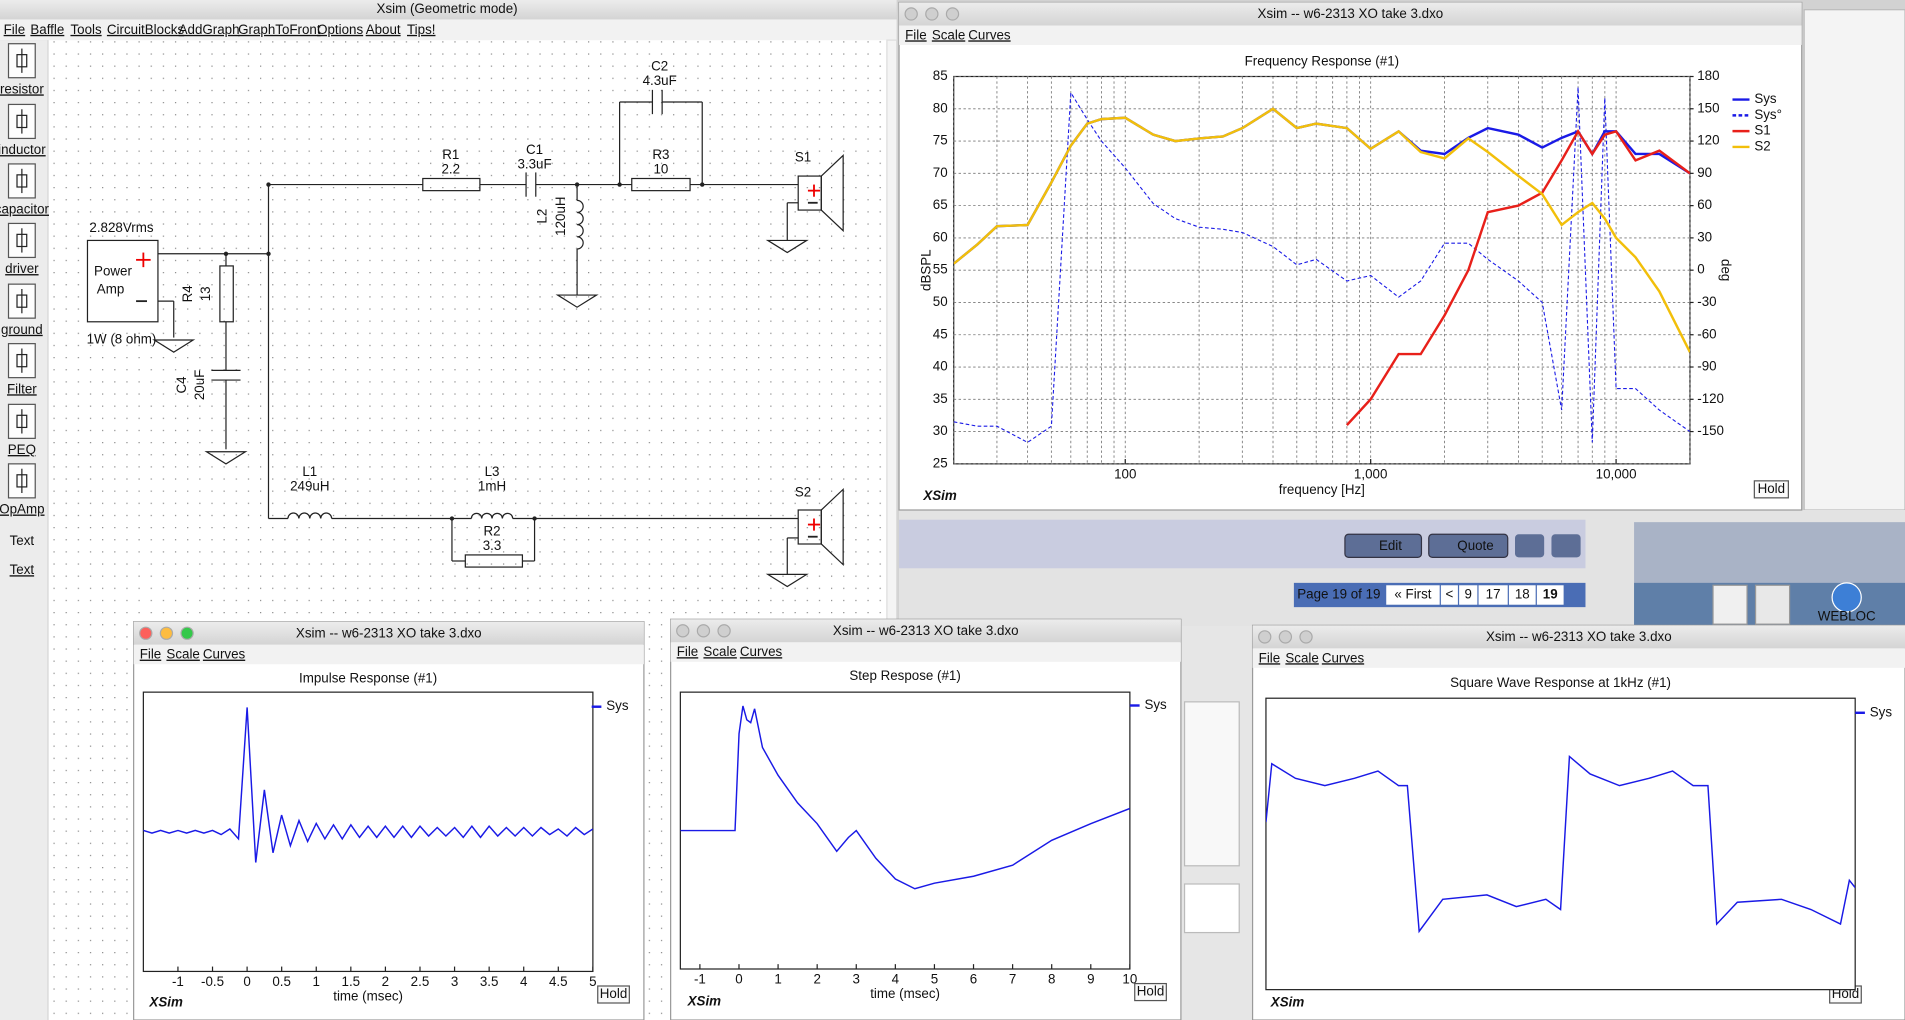  What do you see at coordinates (22, 509) in the screenshot?
I see `palette-label: OpAmp` at bounding box center [22, 509].